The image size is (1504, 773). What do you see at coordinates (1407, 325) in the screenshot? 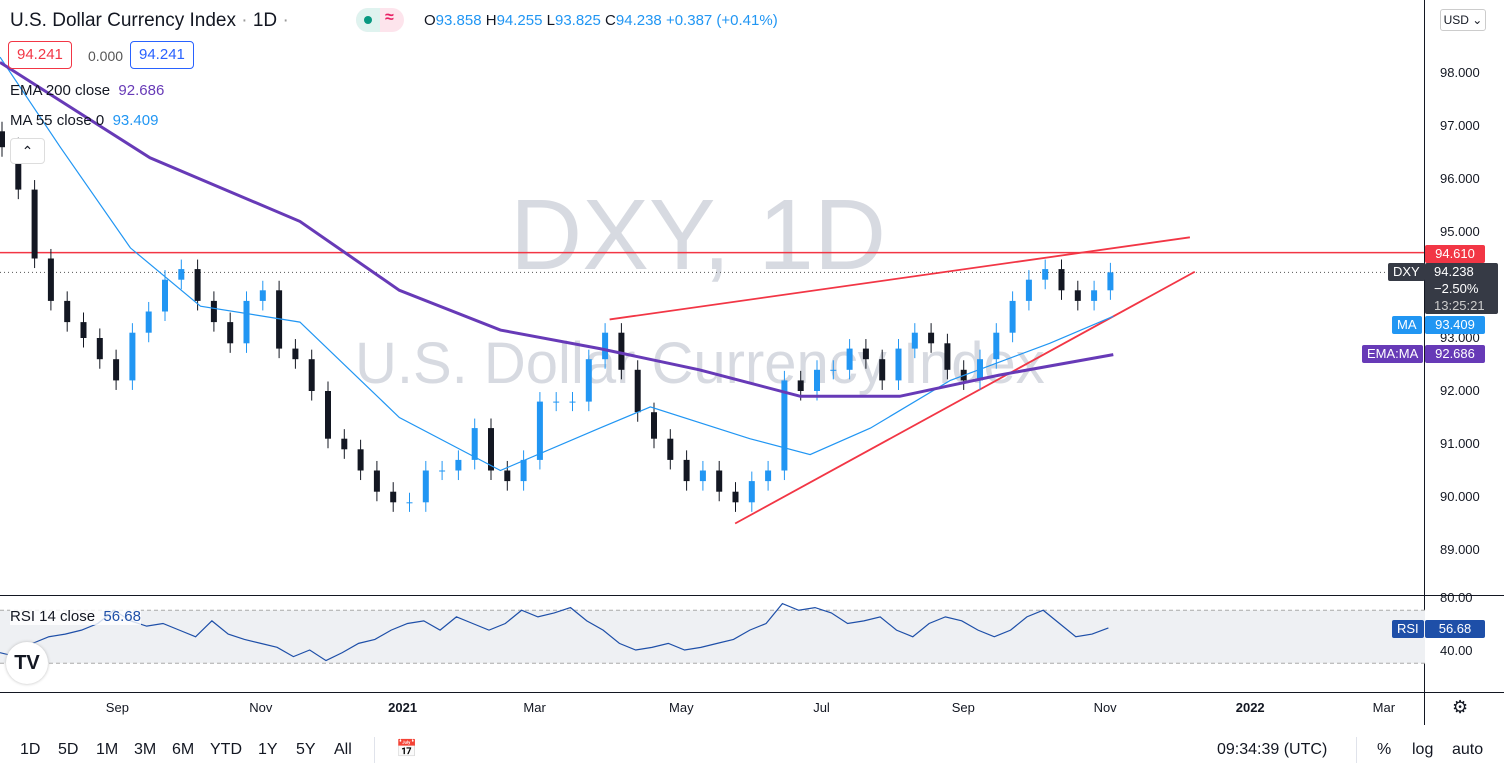
I see `ma-name-tag: MA` at bounding box center [1407, 325].